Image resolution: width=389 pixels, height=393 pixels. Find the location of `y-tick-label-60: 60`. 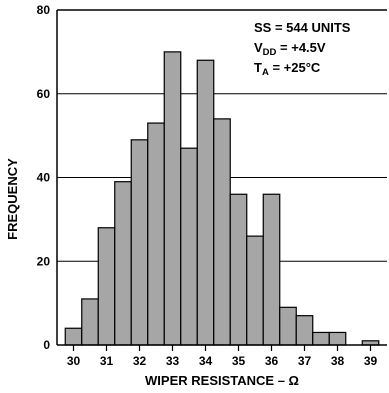

y-tick-label-60: 60 is located at coordinates (44, 94).